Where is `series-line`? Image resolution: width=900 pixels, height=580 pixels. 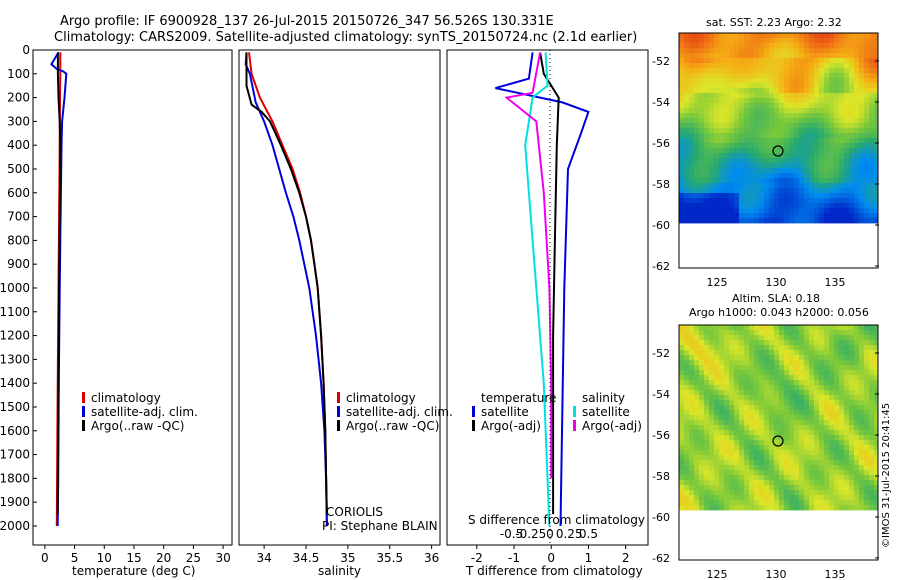
series-line is located at coordinates (59, 283).